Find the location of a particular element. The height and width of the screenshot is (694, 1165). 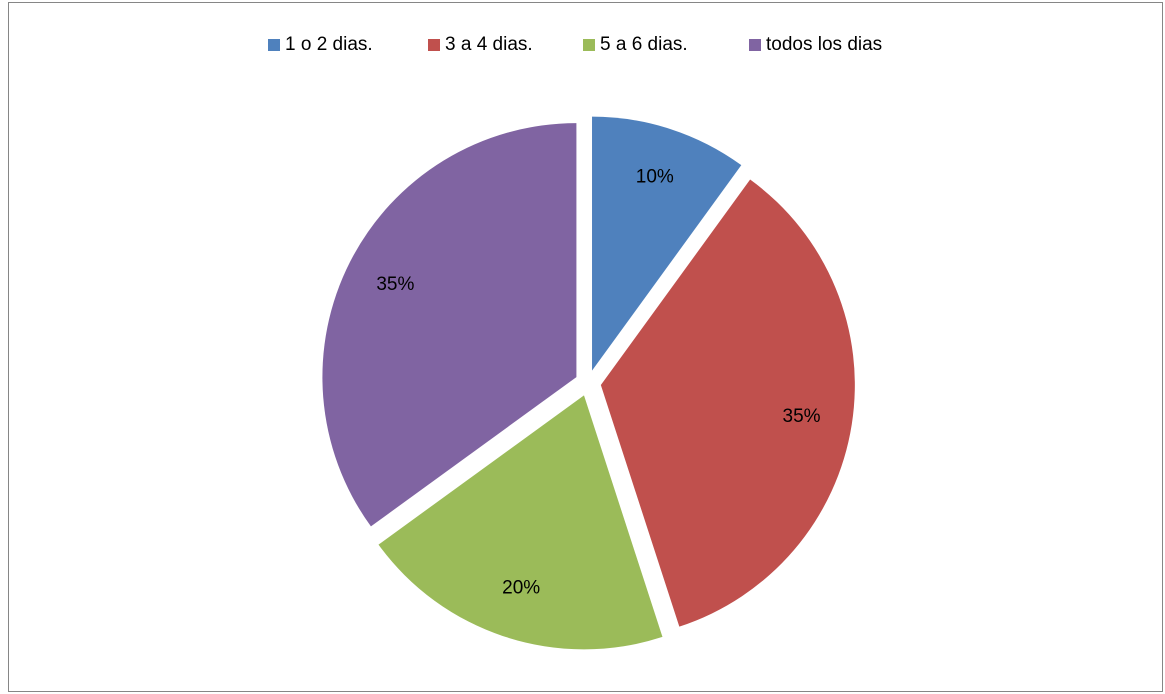

data-label: 10% is located at coordinates (655, 176).